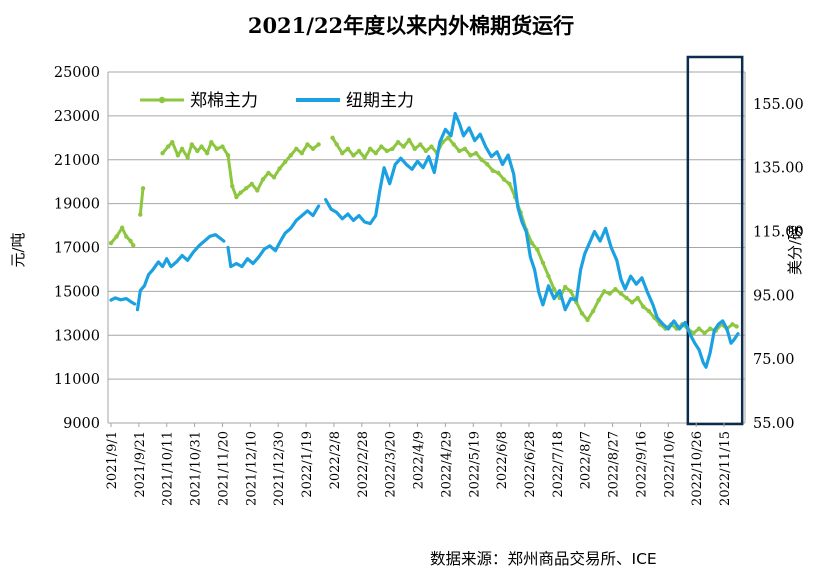 This screenshot has height=582, width=813. What do you see at coordinates (778, 169) in the screenshot?
I see `y-right-tick-label: 135.00` at bounding box center [778, 169].